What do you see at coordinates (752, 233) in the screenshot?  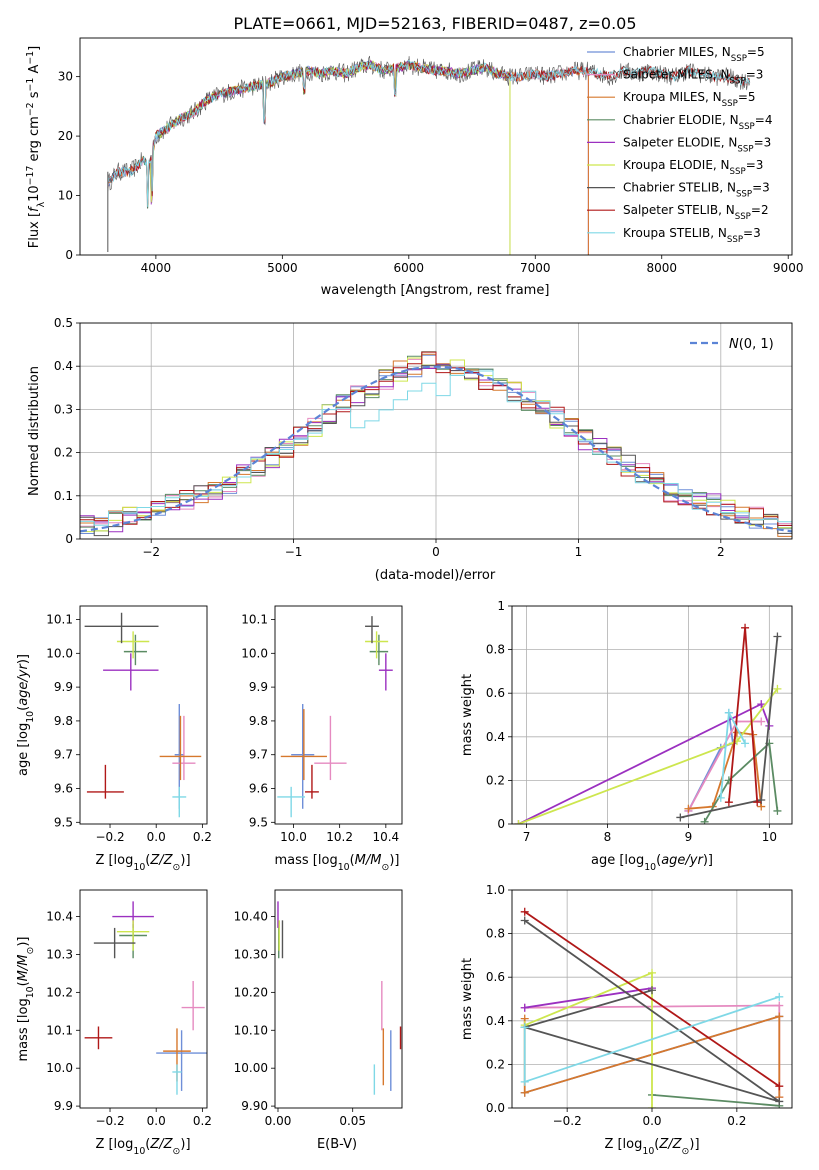 I see `label-part: =3` at bounding box center [752, 233].